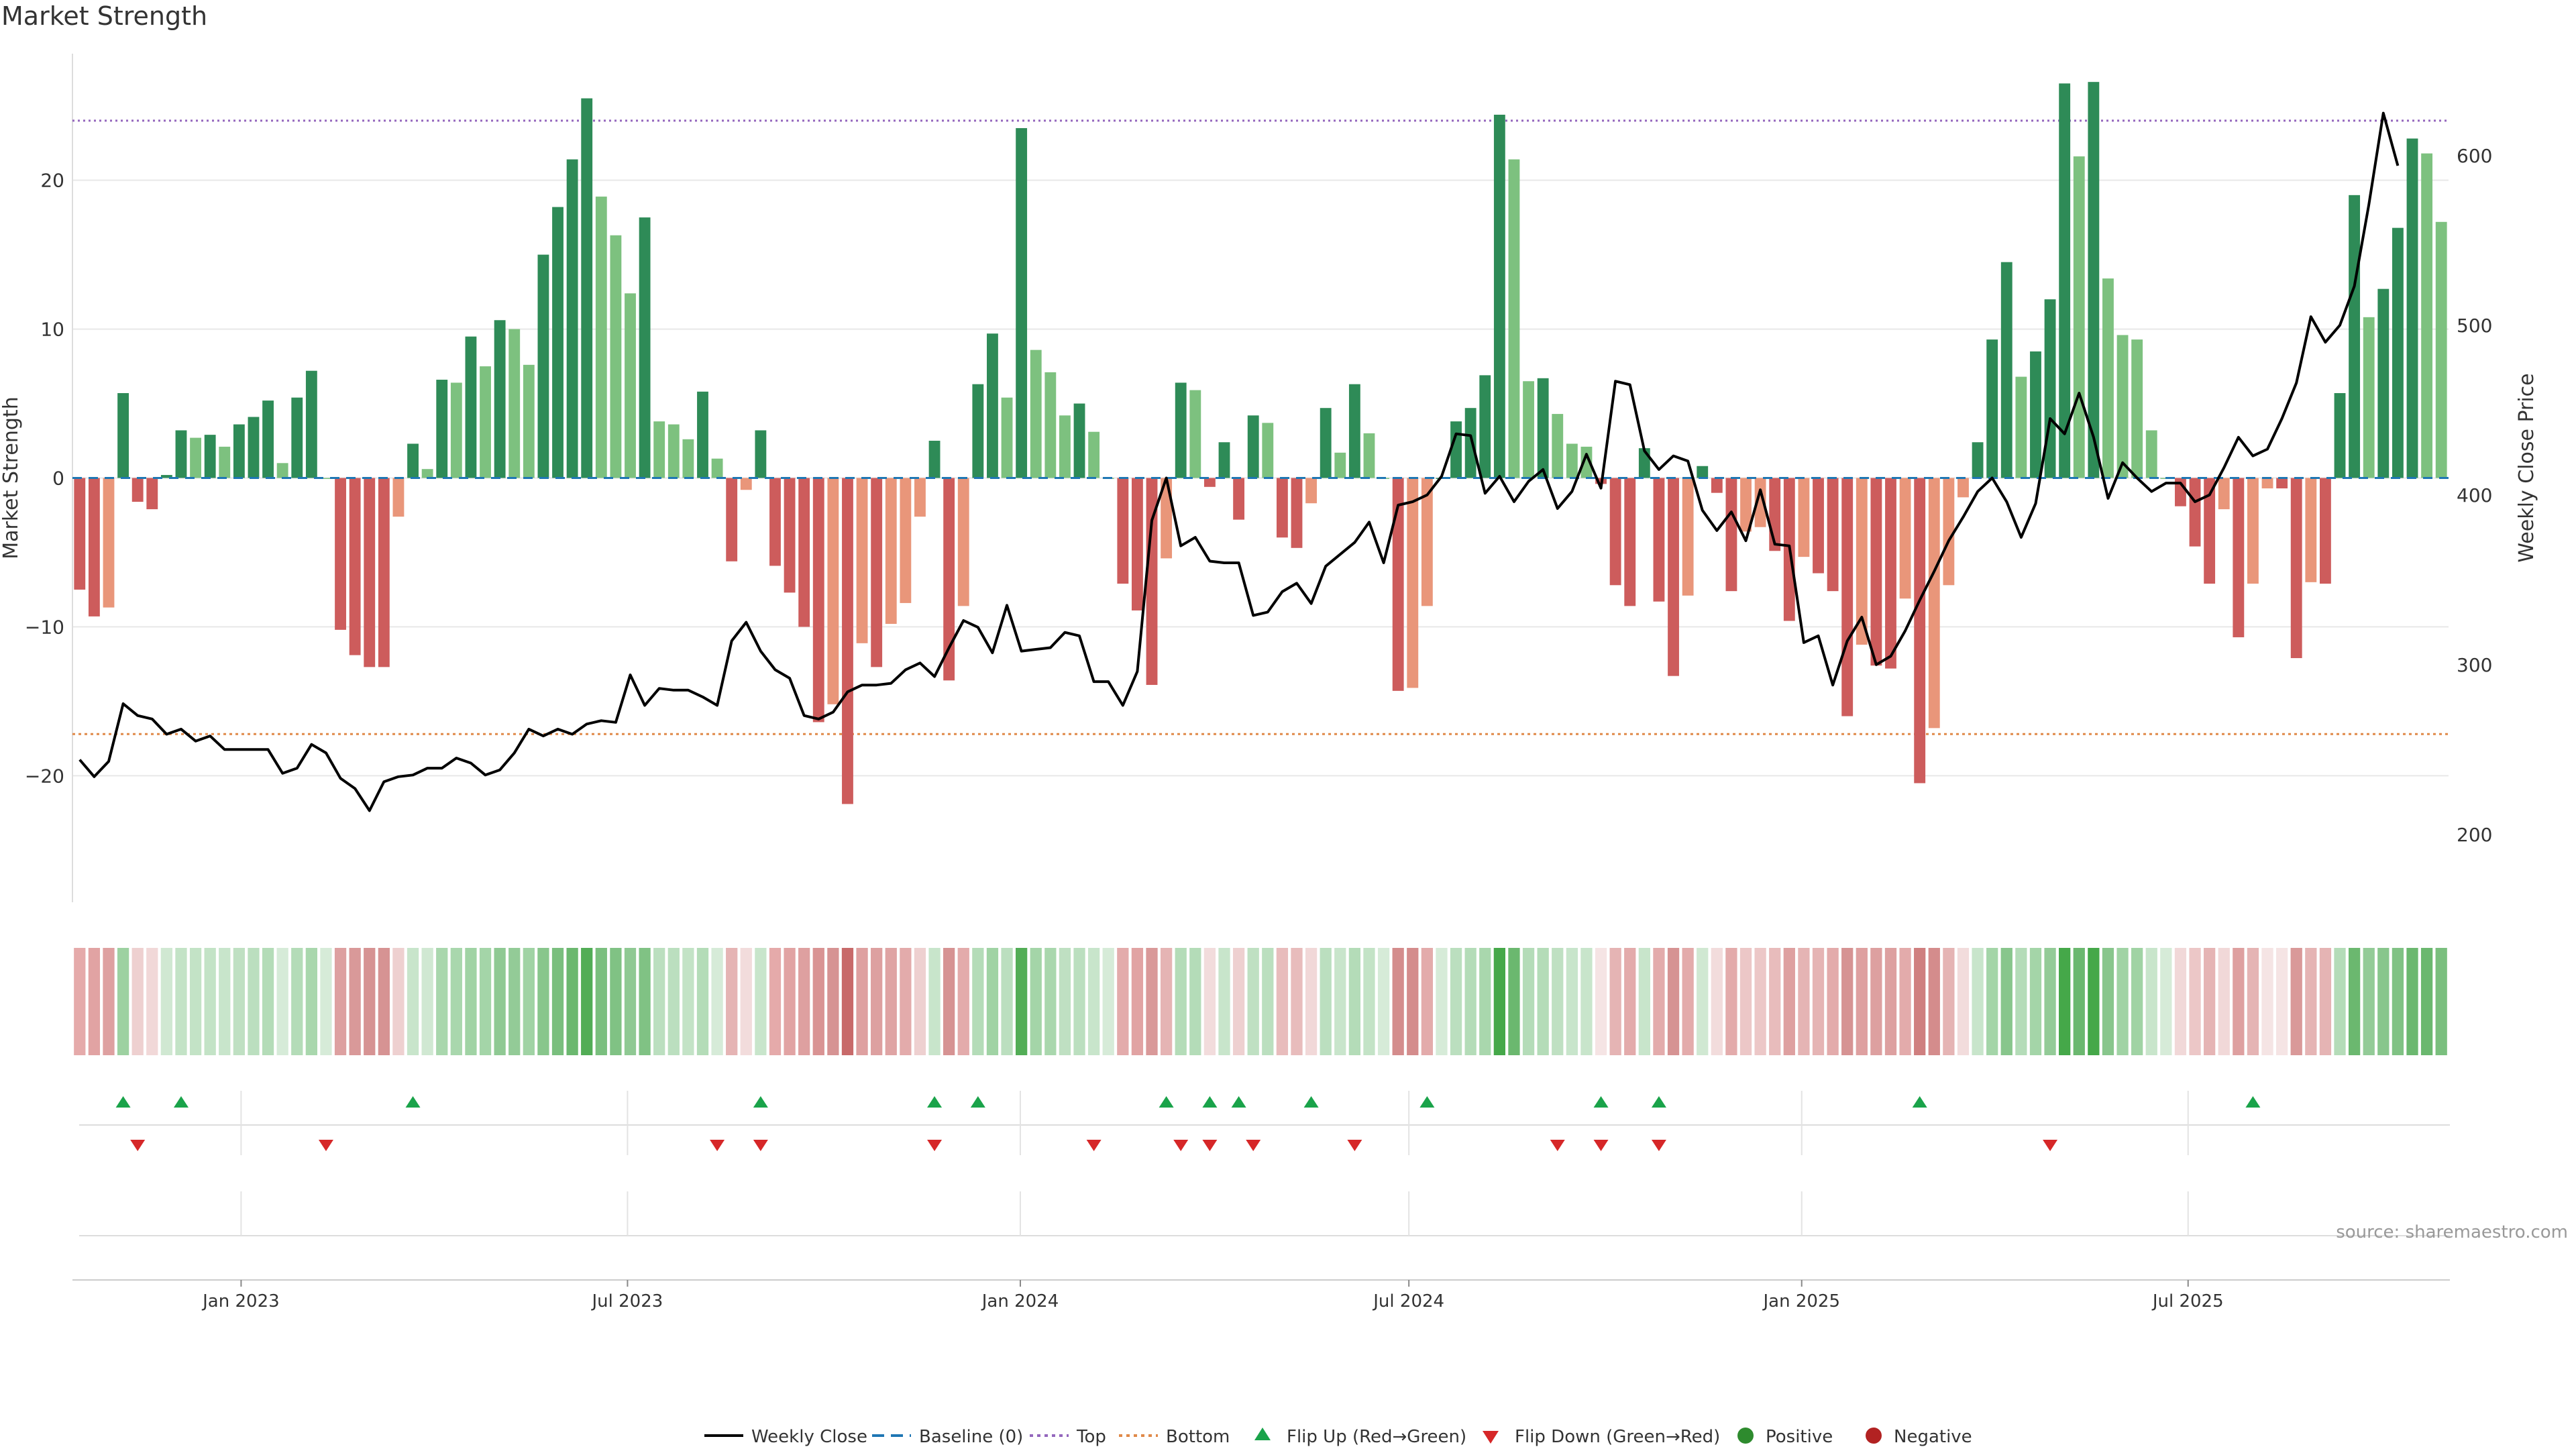 This screenshot has width=2576, height=1449. What do you see at coordinates (1020, 1301) in the screenshot?
I see `x-tick-label: Jan 2024` at bounding box center [1020, 1301].